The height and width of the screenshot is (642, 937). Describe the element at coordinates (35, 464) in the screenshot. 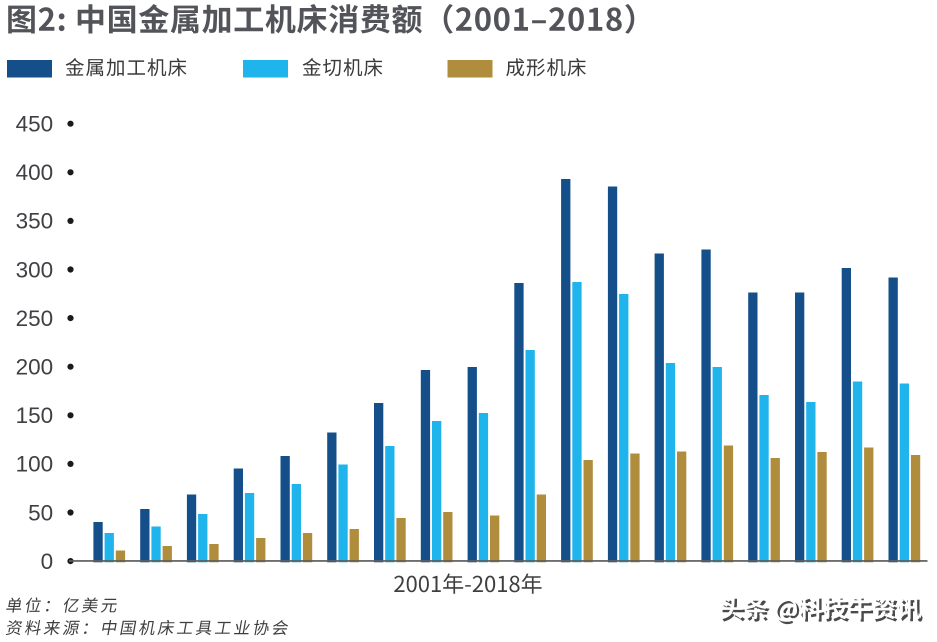

I see `svg-text: 100` at that location.